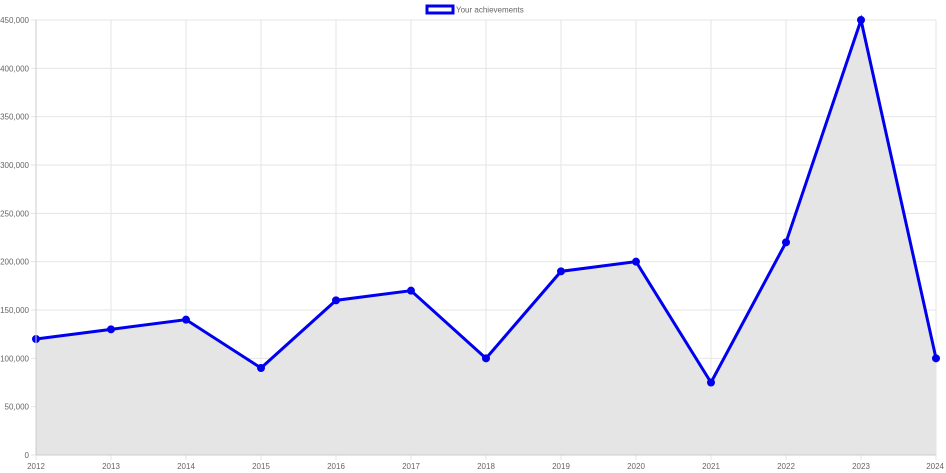 The width and height of the screenshot is (946, 473). I want to click on legend-label: Your achievements, so click(490, 10).